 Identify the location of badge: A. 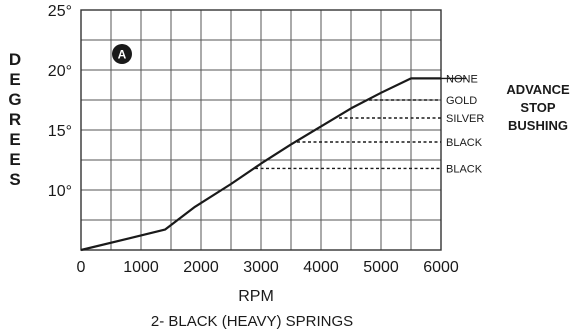
(122, 54).